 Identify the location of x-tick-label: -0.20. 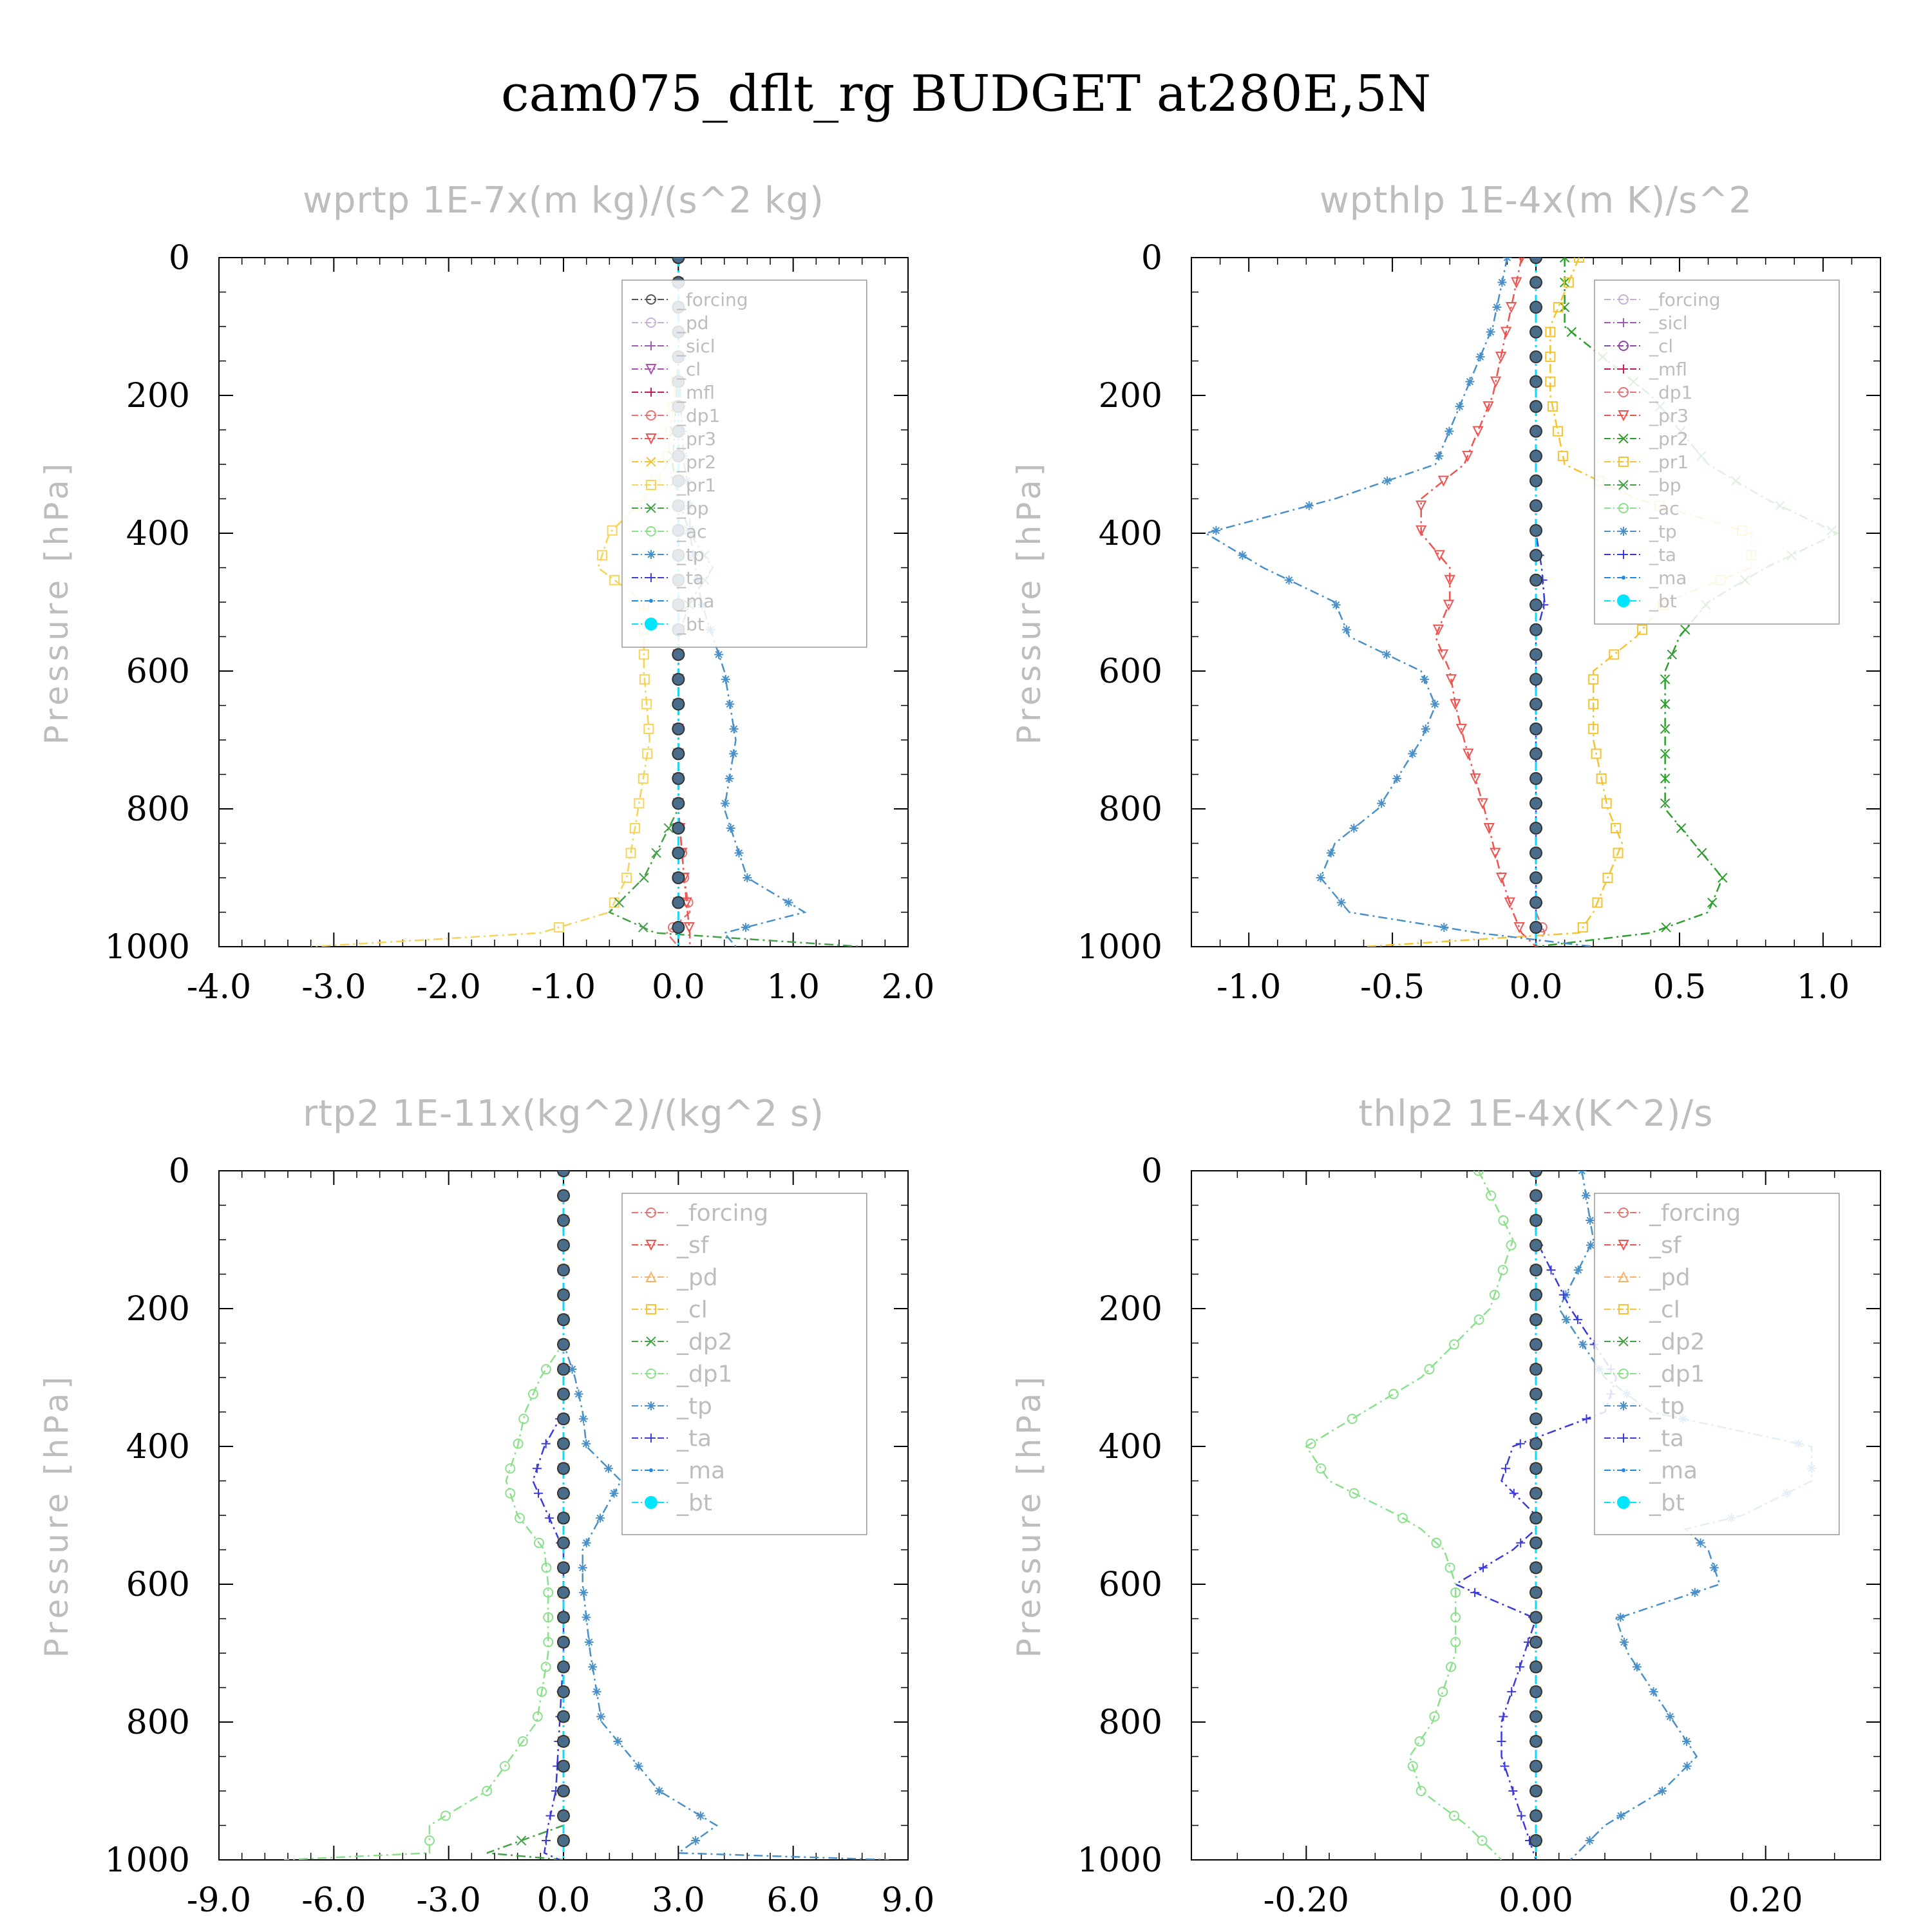
(1306, 1900).